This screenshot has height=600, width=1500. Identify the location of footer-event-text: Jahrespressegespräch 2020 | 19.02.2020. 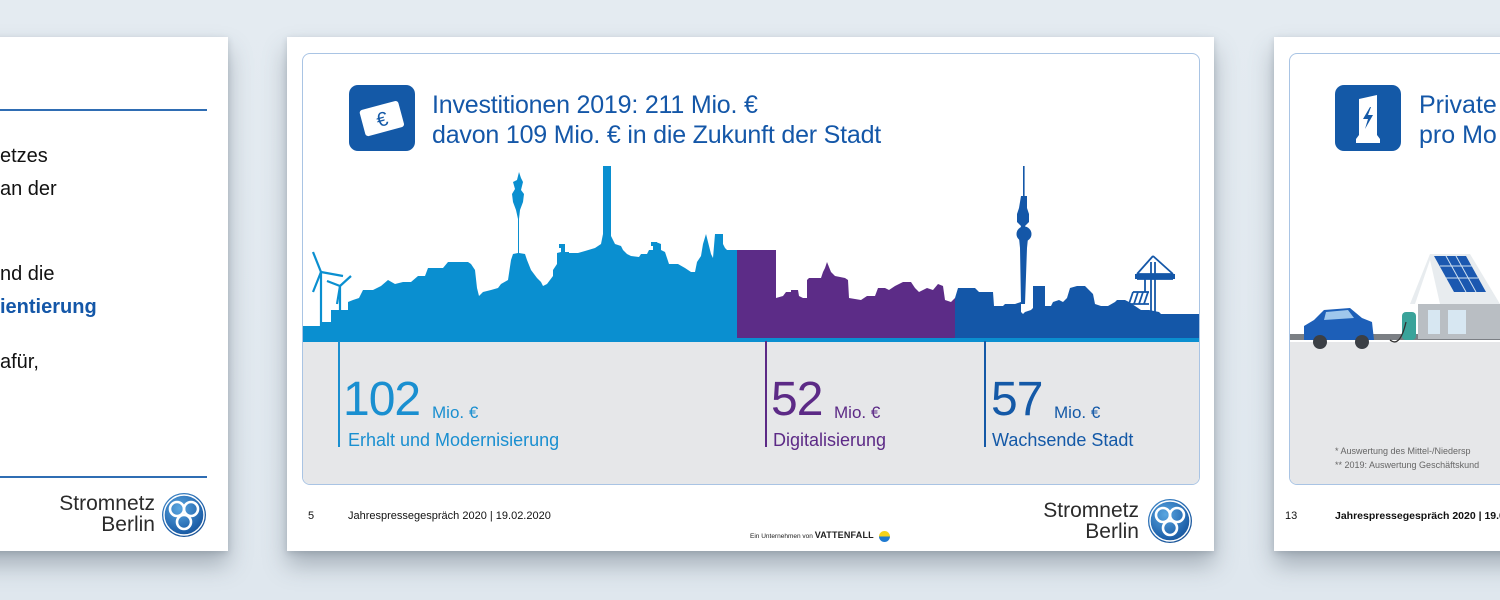
(449, 516).